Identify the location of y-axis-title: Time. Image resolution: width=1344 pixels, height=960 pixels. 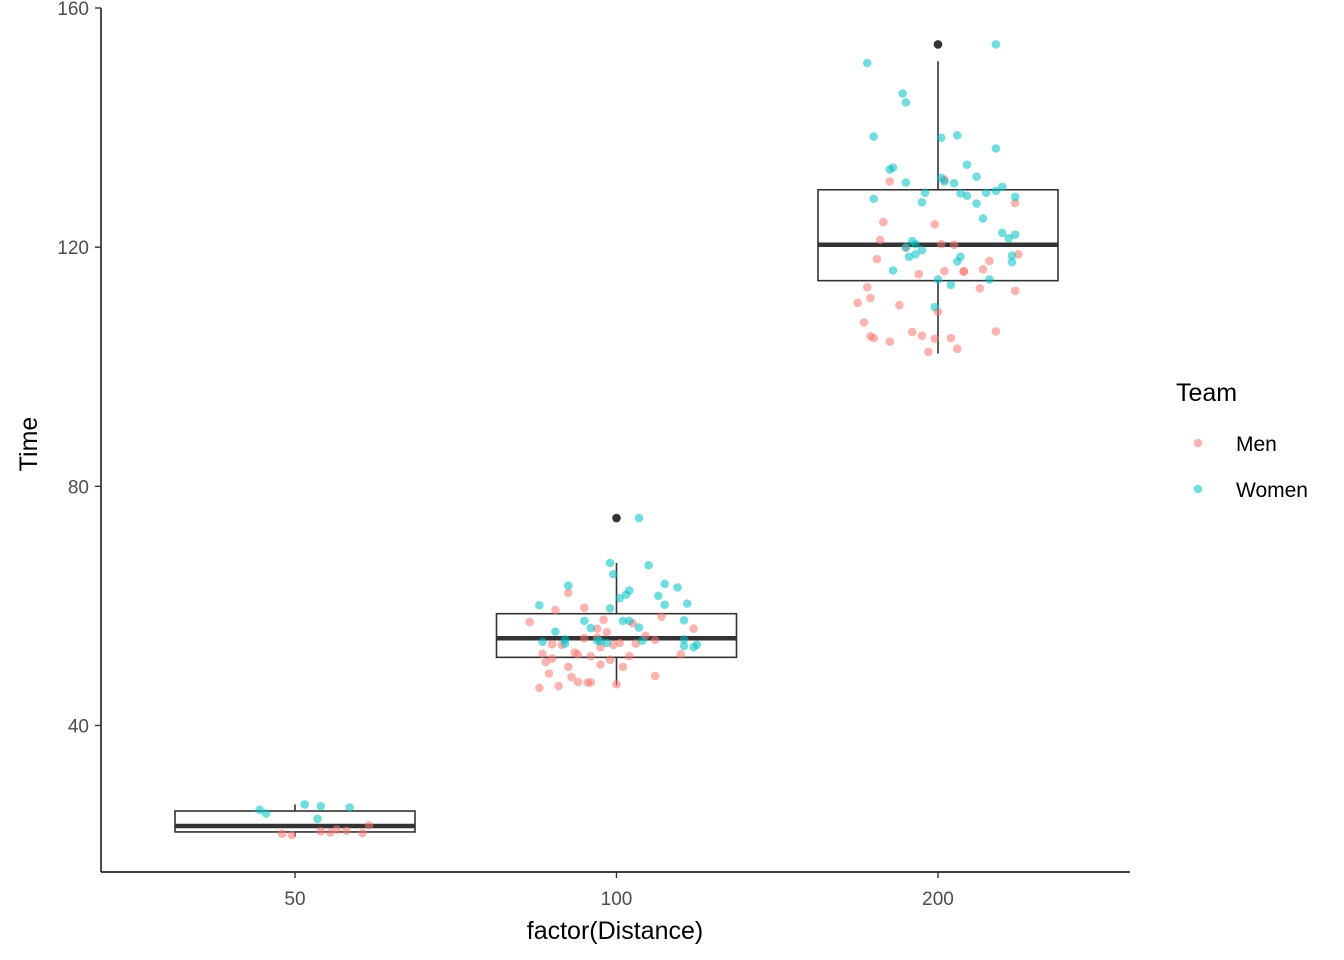
(29, 444).